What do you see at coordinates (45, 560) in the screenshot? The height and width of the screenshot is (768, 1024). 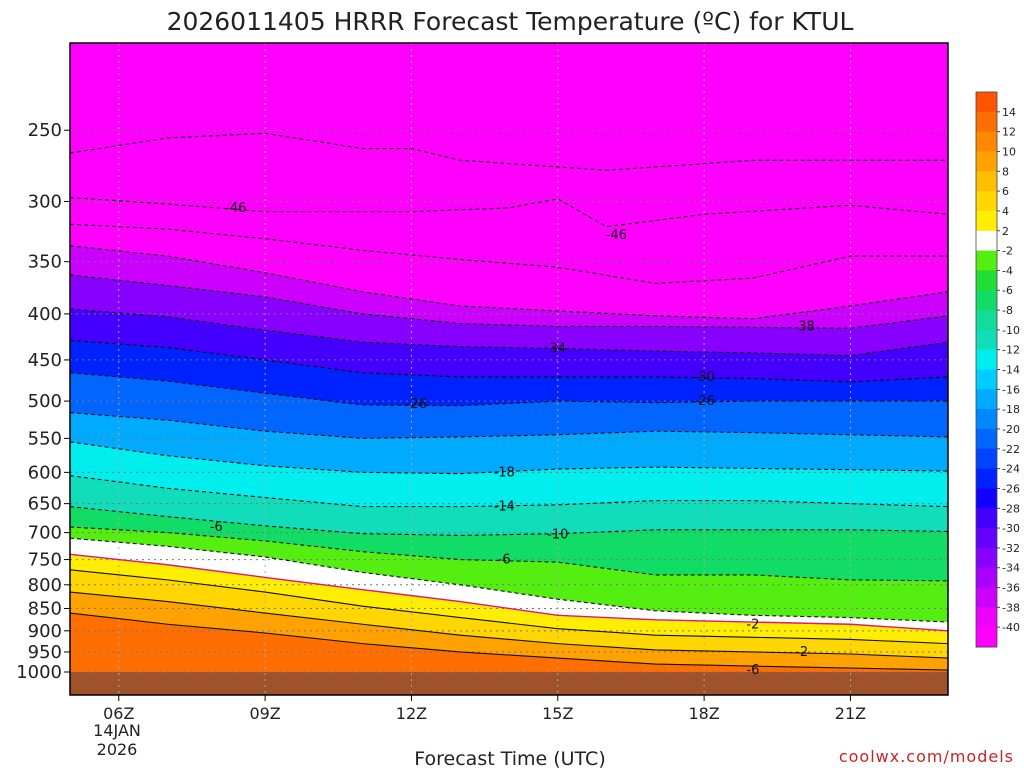 I see `y-tick-label: 750` at bounding box center [45, 560].